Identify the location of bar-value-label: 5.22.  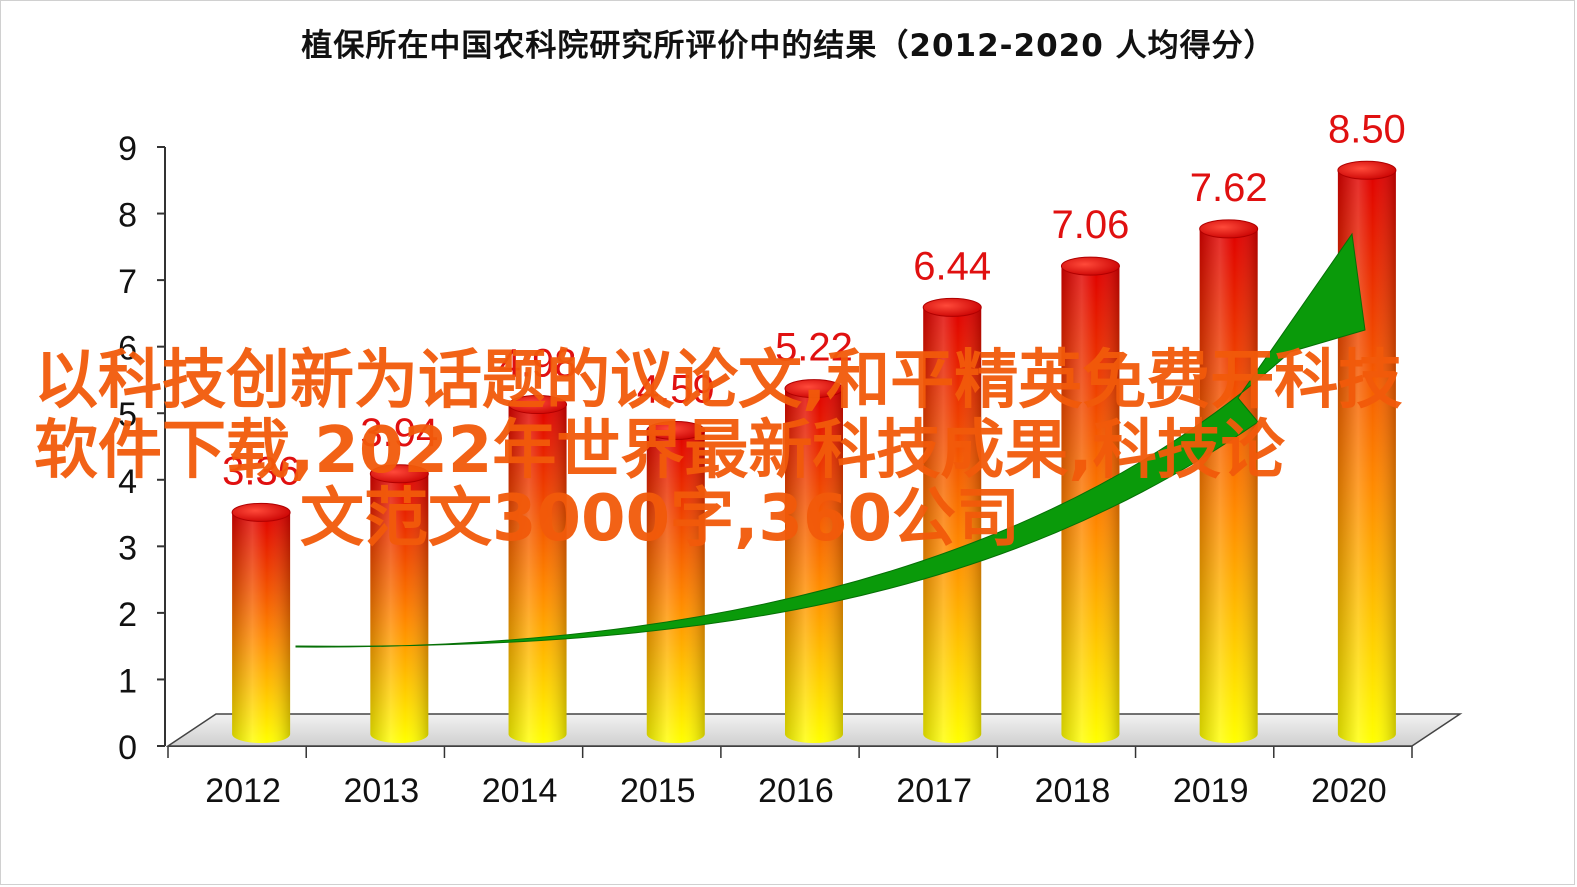
(814, 348).